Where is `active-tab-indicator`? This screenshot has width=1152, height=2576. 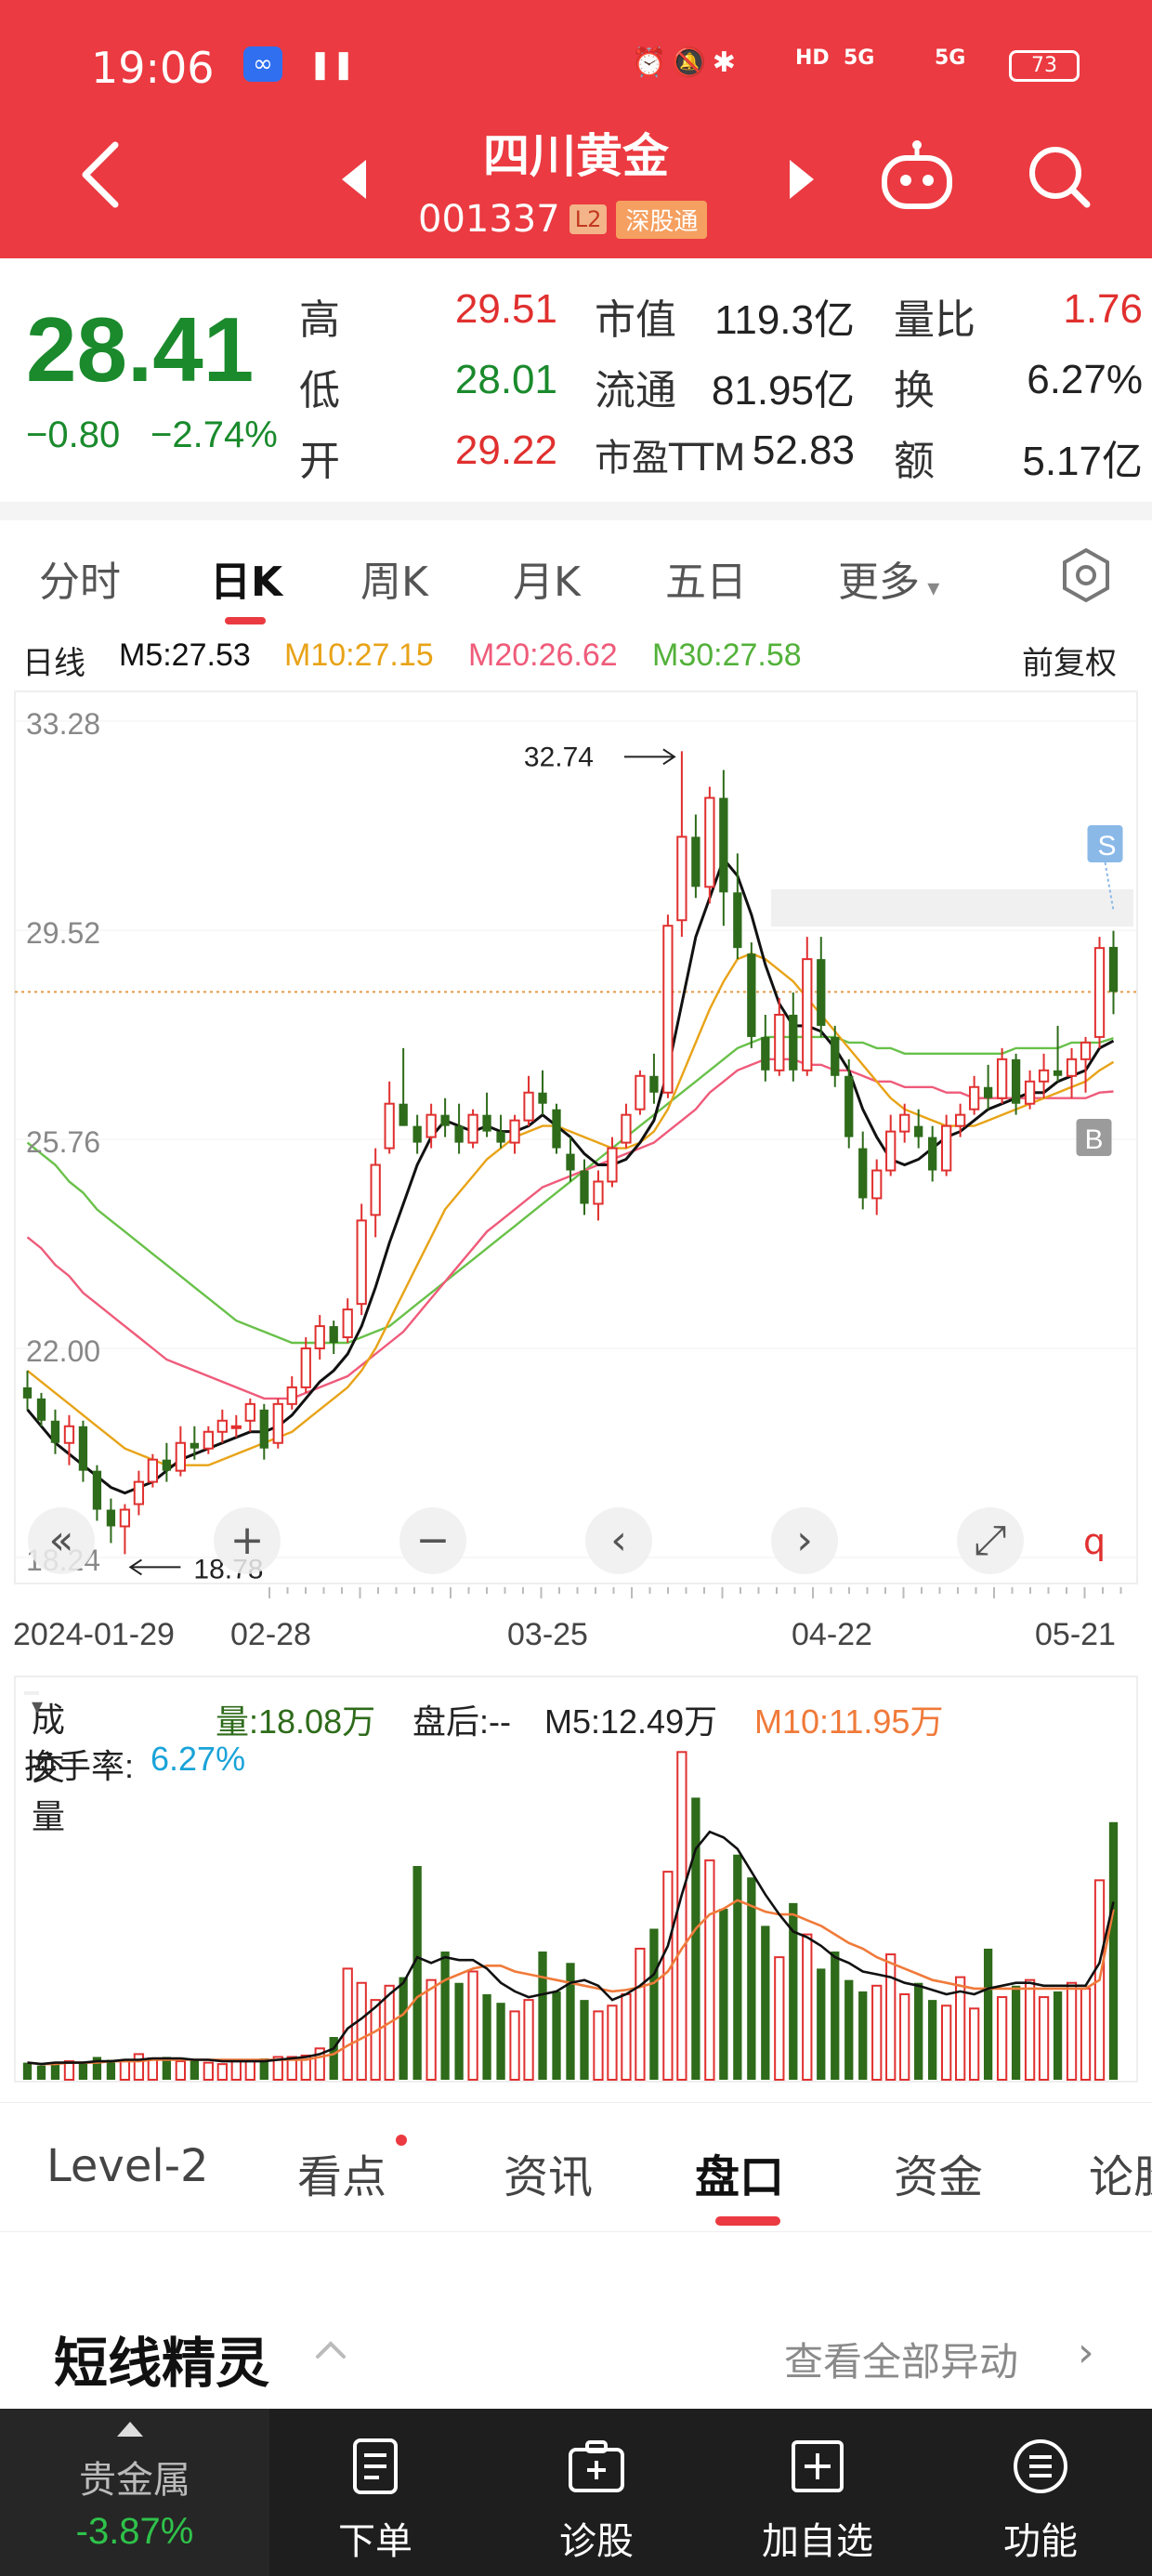 active-tab-indicator is located at coordinates (246, 620).